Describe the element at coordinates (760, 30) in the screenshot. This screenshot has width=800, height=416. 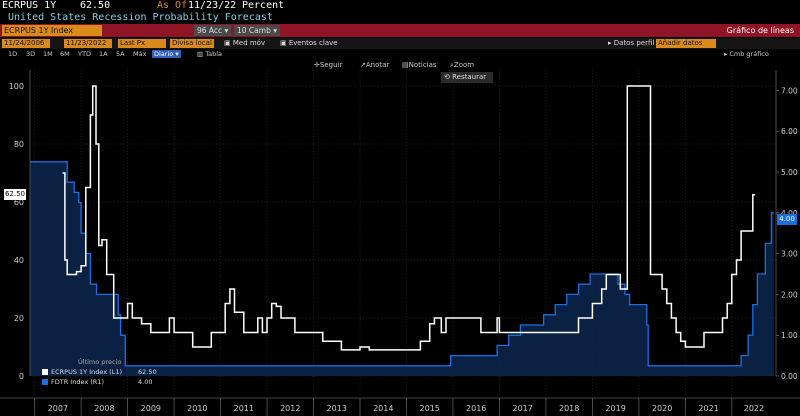
I see `chart-type-label: Gráfico de líneas` at that location.